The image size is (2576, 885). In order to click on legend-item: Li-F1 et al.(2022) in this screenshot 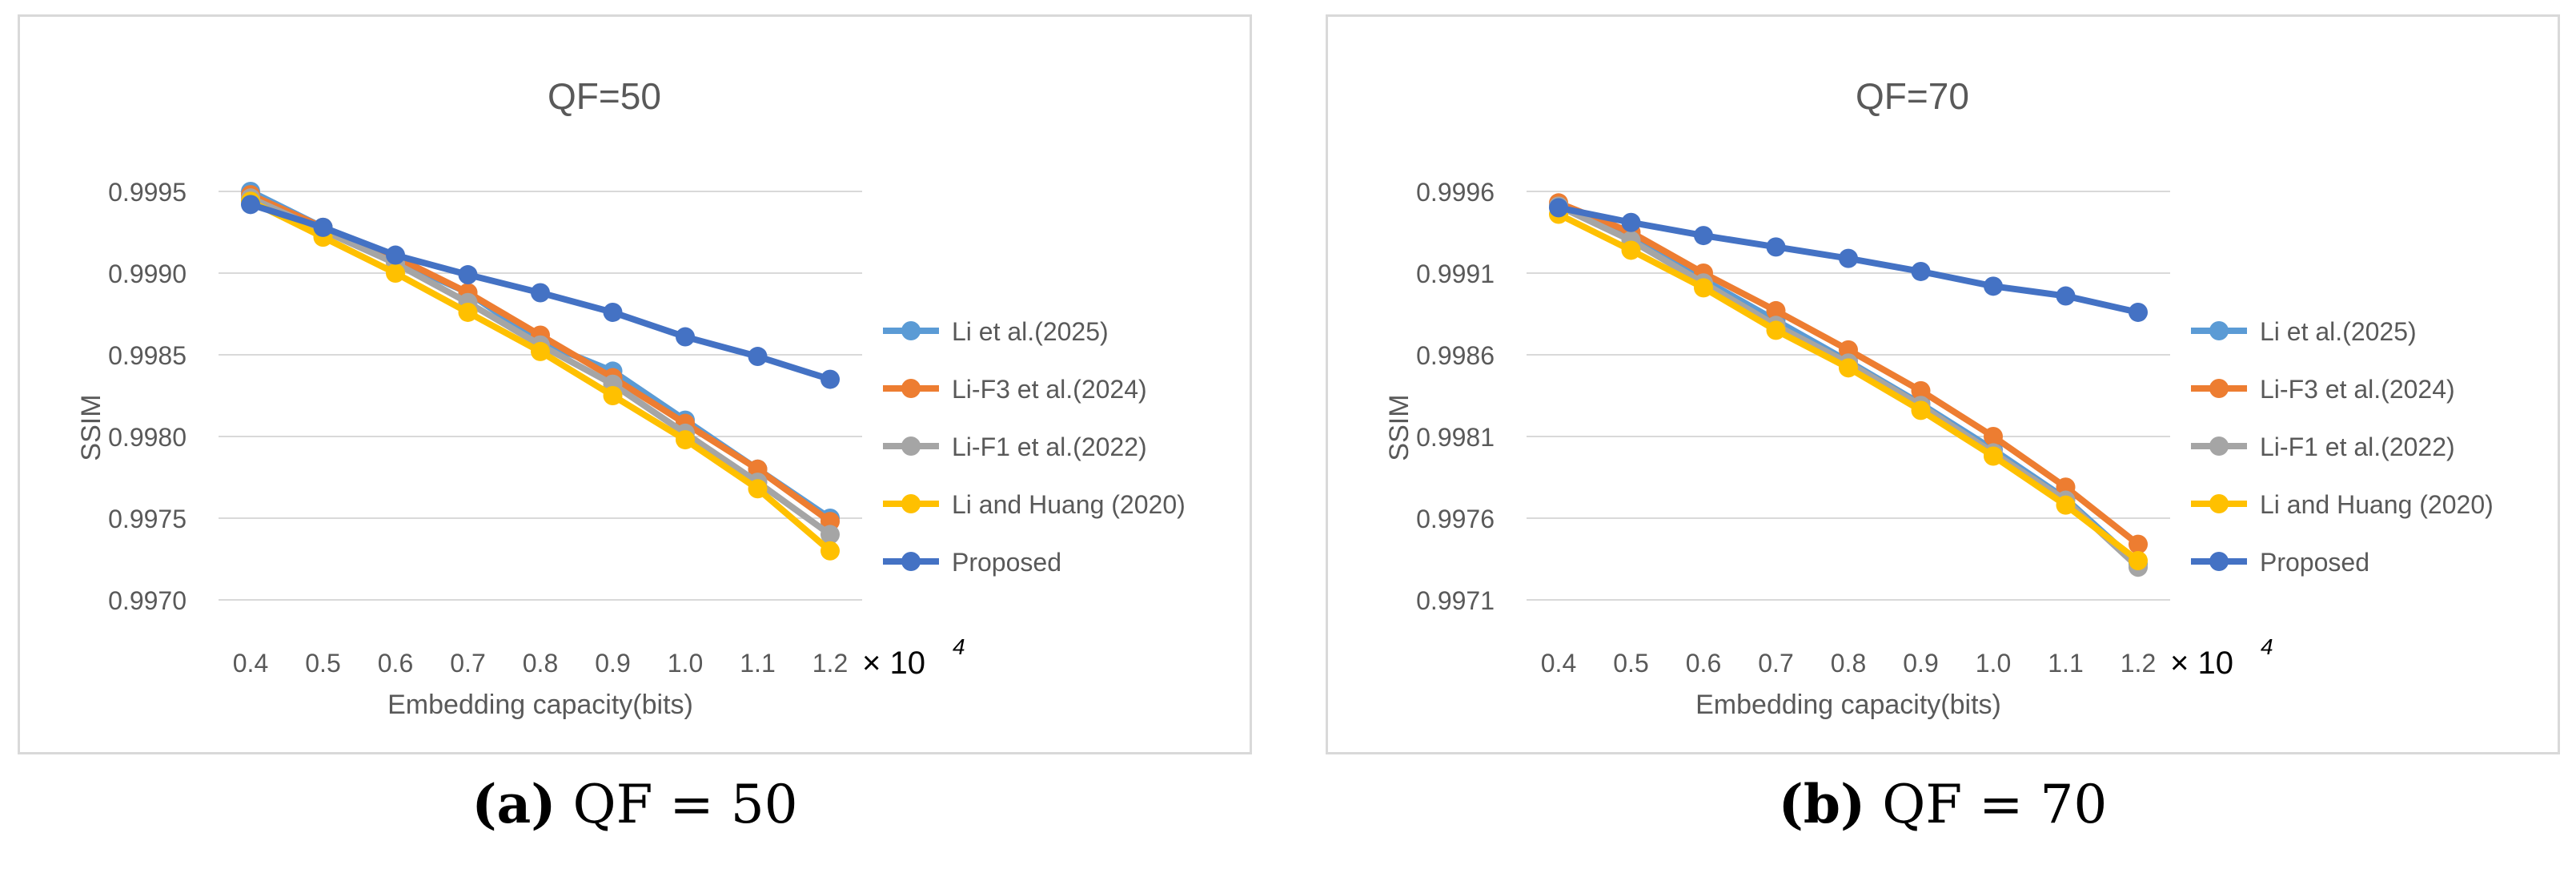, I will do `click(2323, 446)`.